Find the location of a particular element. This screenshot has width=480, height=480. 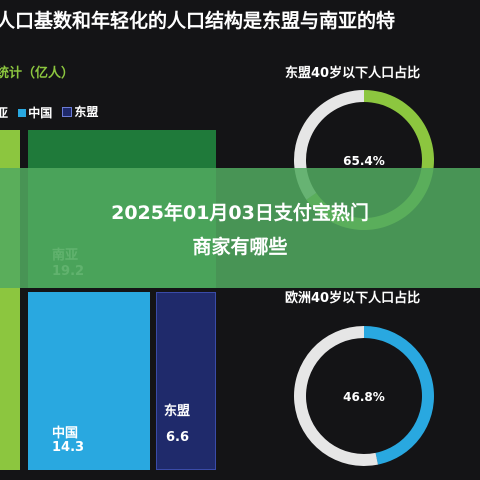

donut-europe: 46.8% is located at coordinates (363, 396).